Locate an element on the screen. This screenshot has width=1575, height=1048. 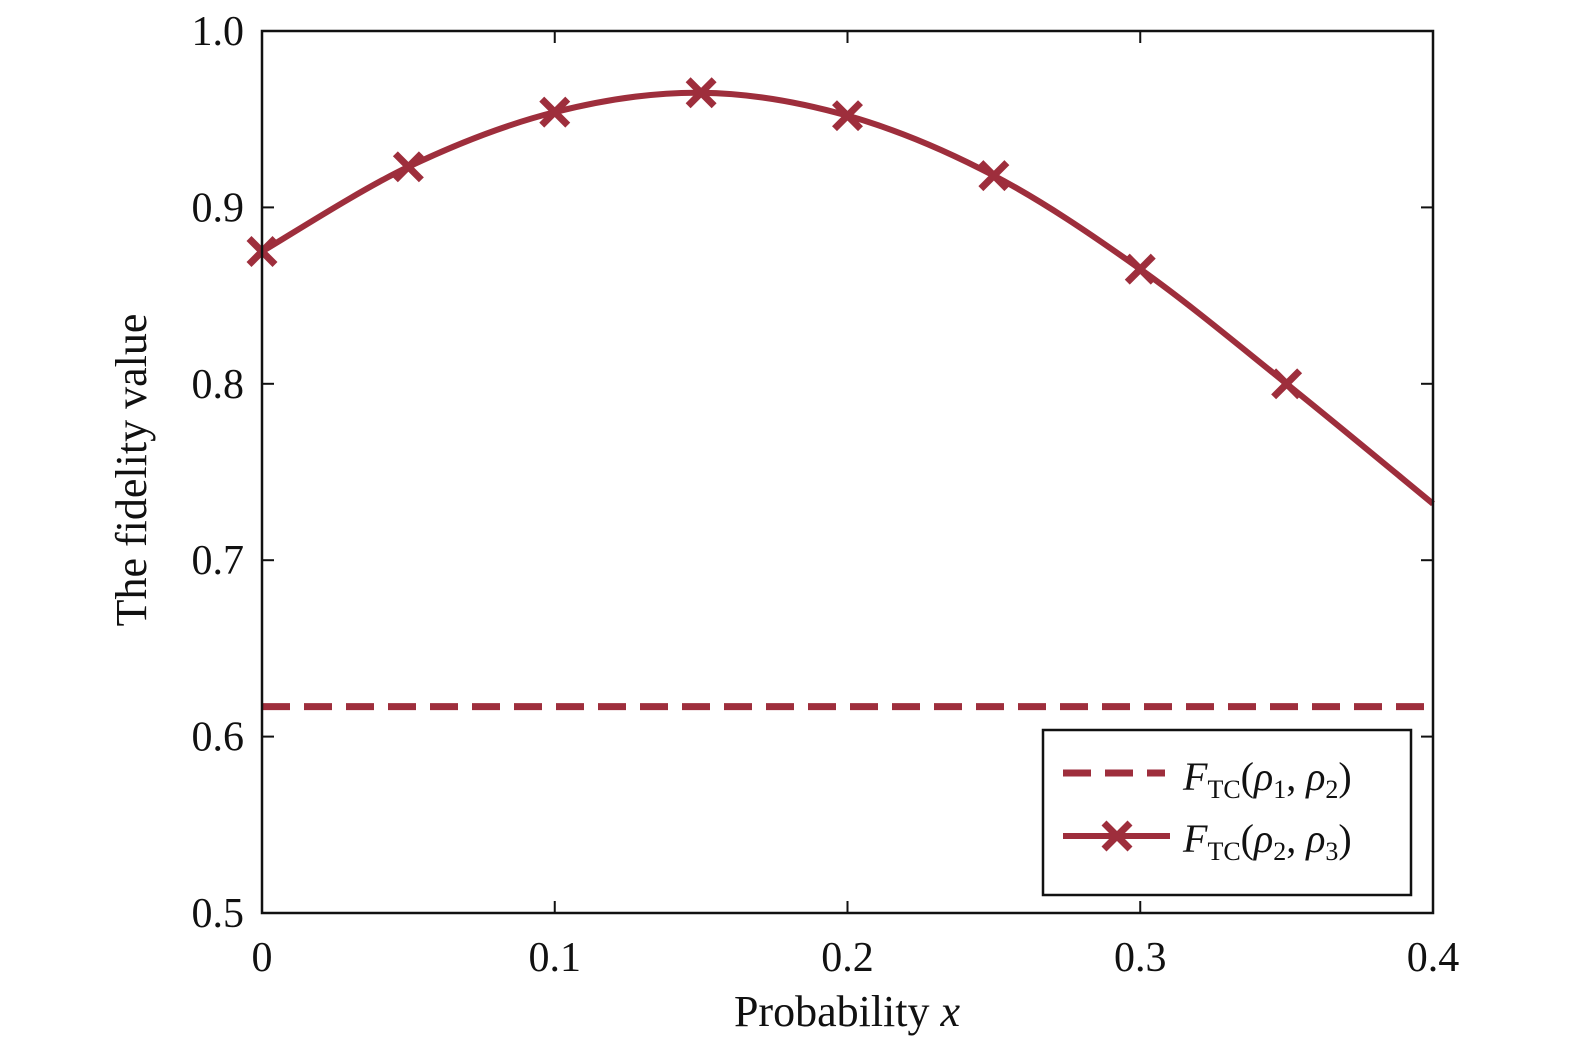
legend-marker-x-icon is located at coordinates (1117, 836).